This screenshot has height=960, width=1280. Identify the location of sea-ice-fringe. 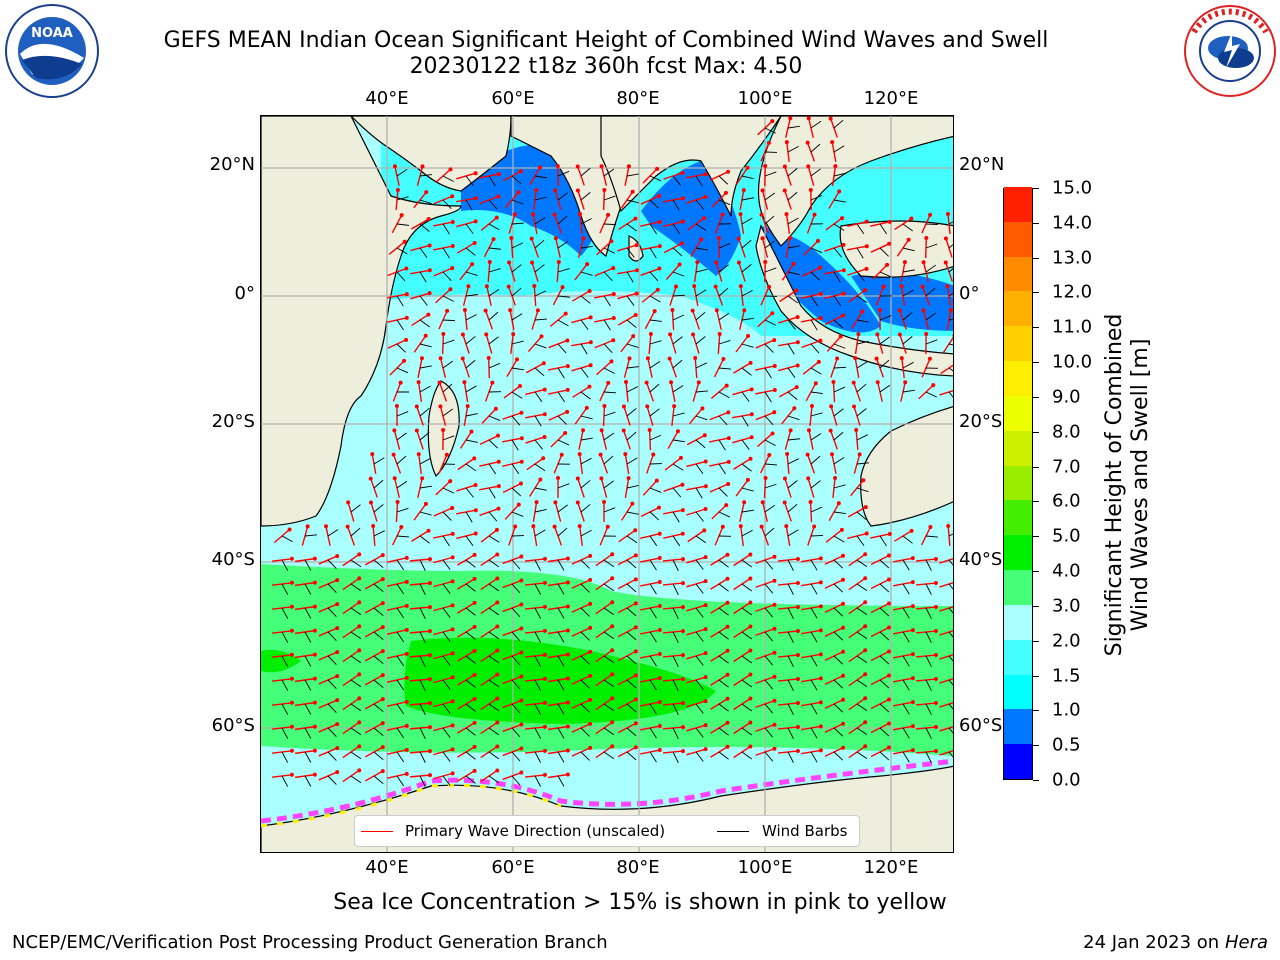
(607, 791).